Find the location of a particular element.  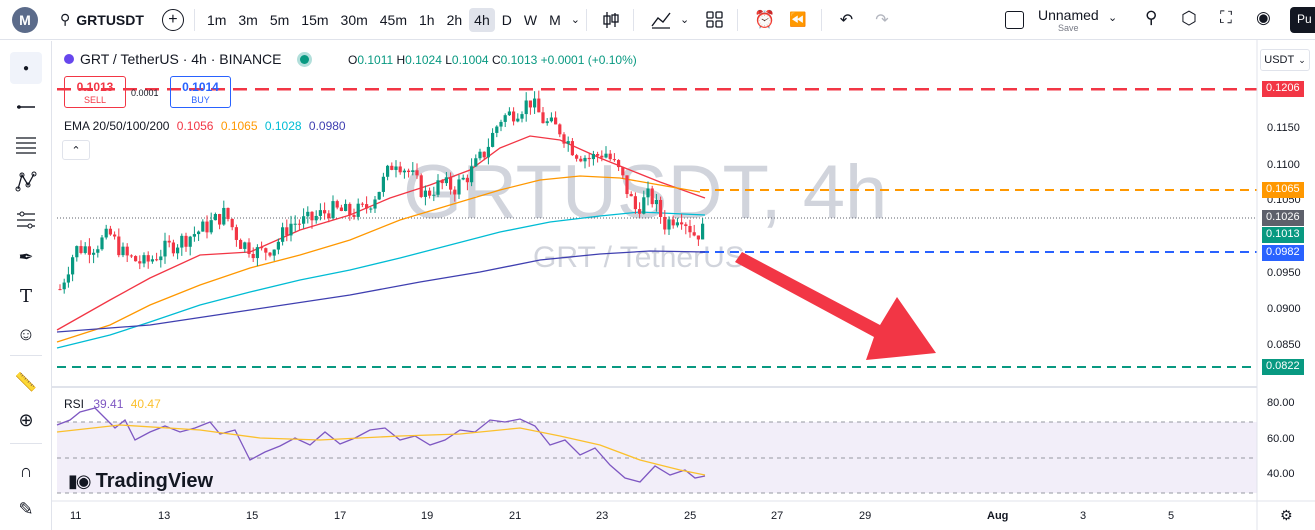

time-tick: 15 is located at coordinates (252, 516).